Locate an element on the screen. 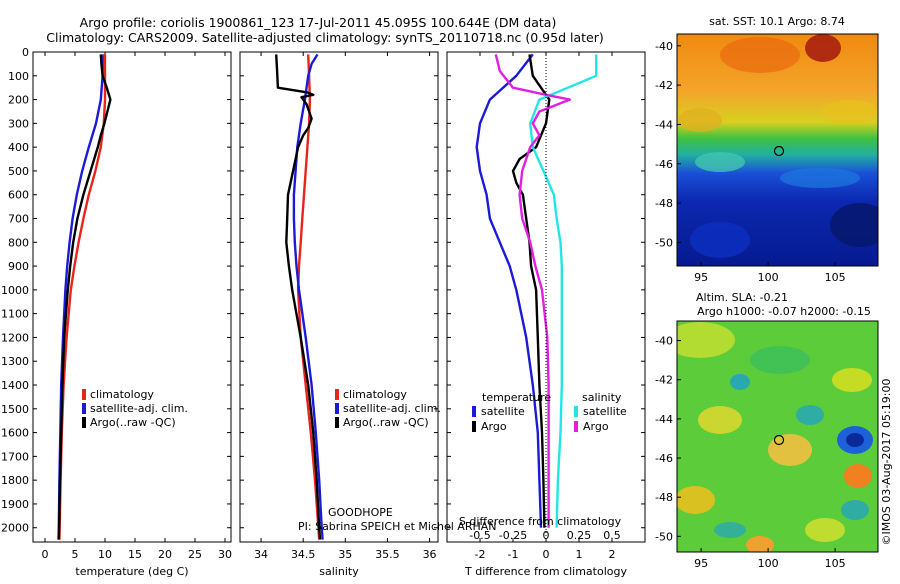 The height and width of the screenshot is (584, 900). sst-map-title: sat. SST: 10.1 Argo: 8.74 is located at coordinates (777, 21).